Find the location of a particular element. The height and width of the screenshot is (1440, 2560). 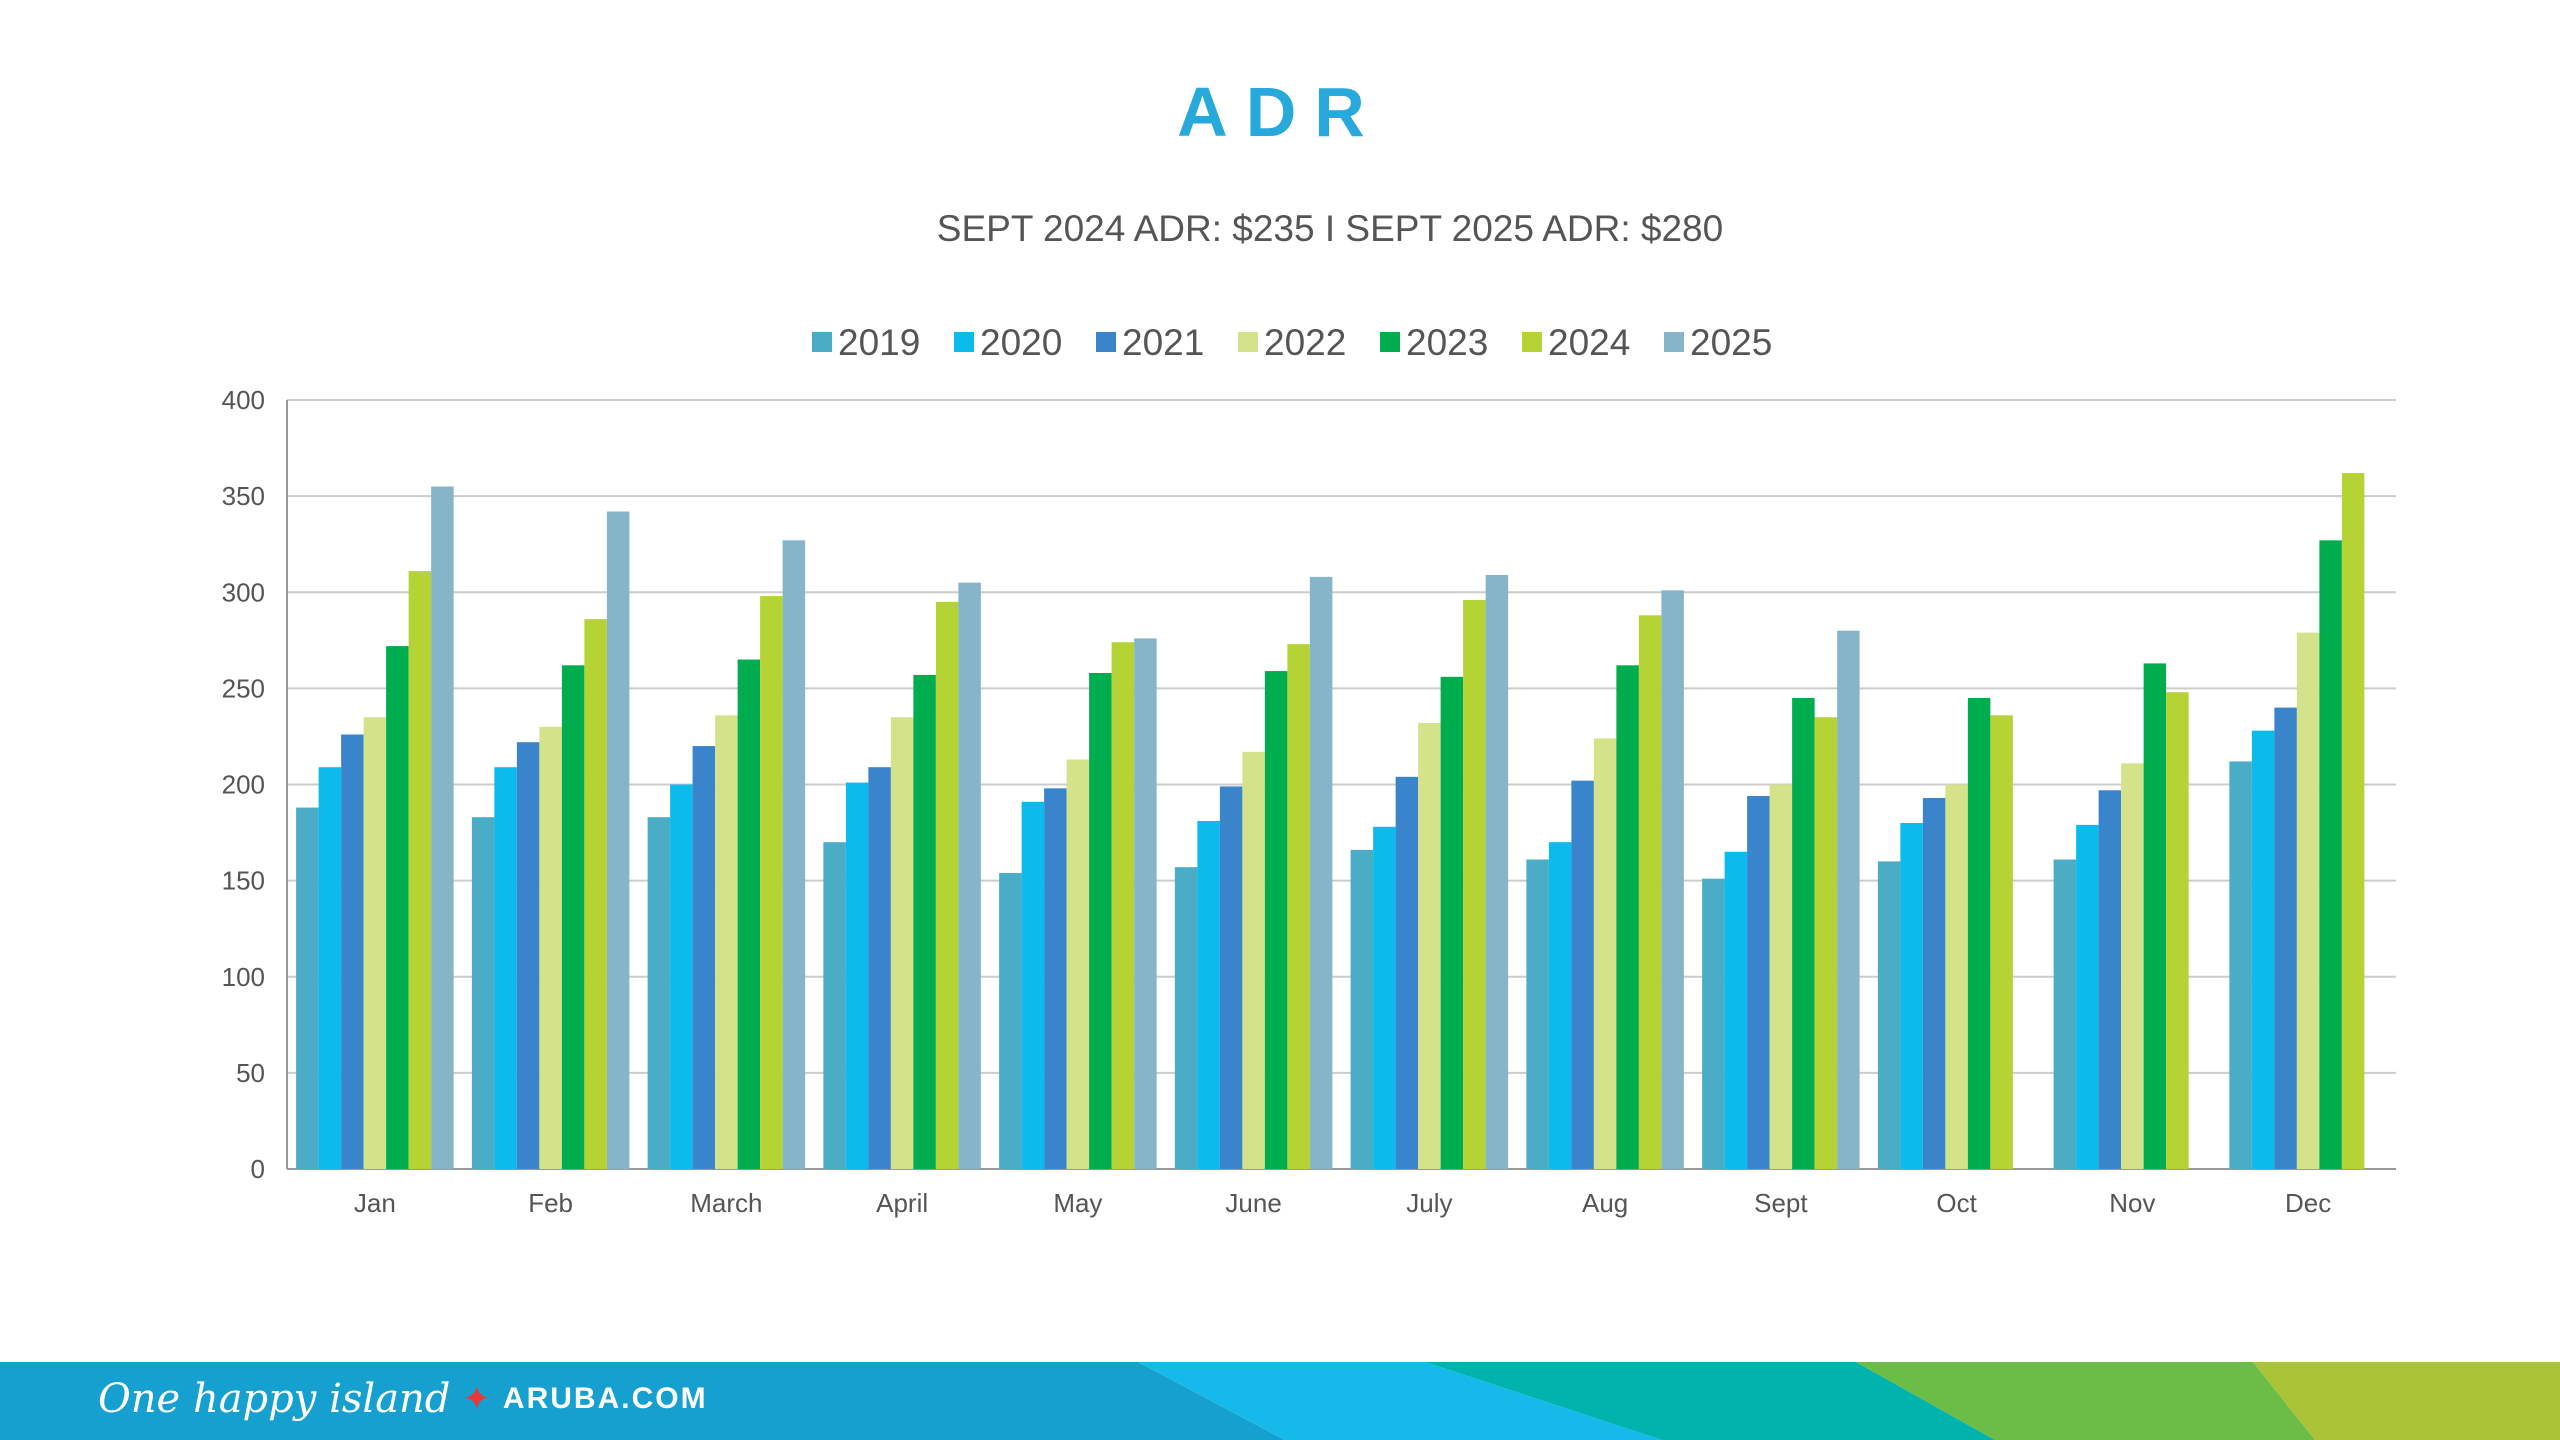

x-tick-label: Aug is located at coordinates (1605, 1203).